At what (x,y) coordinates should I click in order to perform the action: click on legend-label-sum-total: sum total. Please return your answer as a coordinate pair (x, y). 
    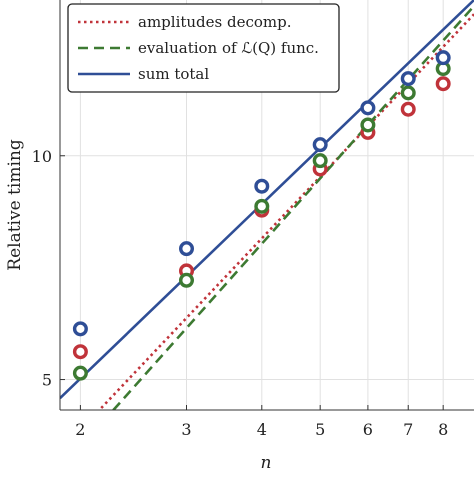
    Looking at the image, I should click on (173, 74).